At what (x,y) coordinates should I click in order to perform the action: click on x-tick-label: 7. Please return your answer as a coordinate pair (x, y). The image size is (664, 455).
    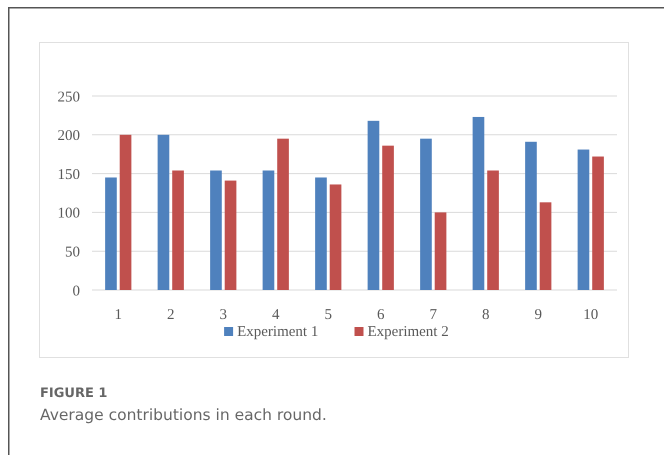
    Looking at the image, I should click on (434, 315).